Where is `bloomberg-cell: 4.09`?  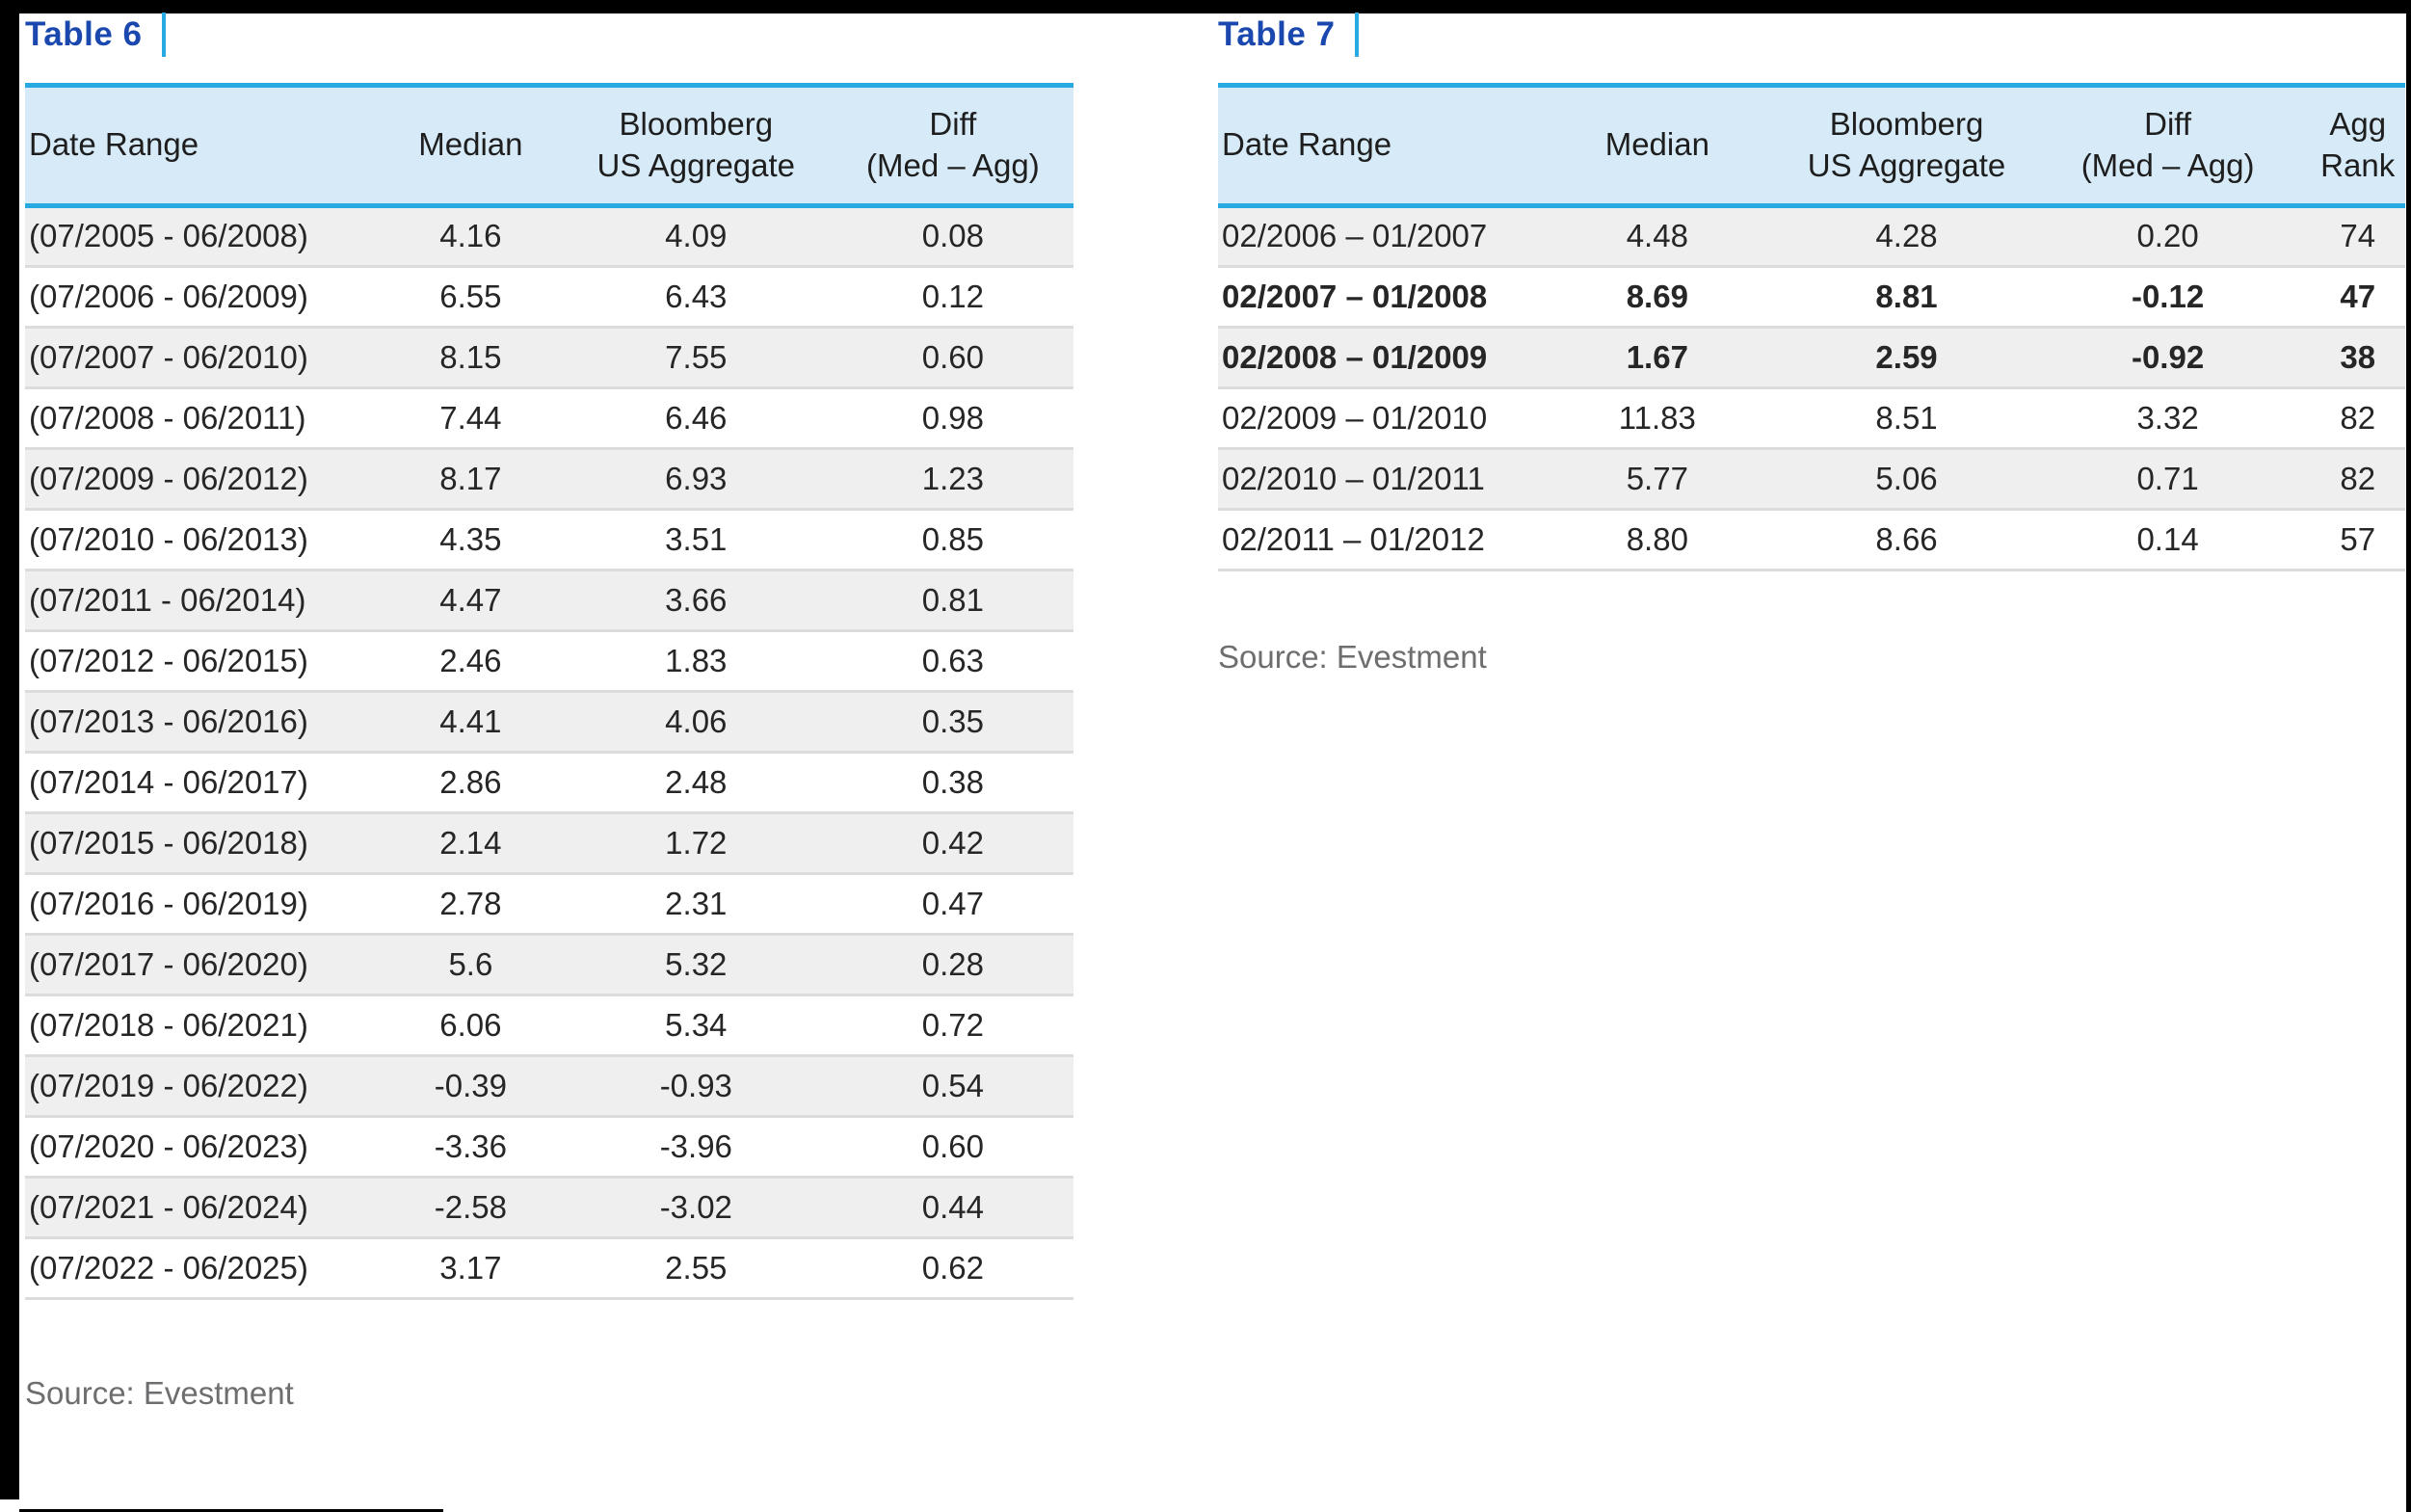
bloomberg-cell: 4.09 is located at coordinates (696, 237).